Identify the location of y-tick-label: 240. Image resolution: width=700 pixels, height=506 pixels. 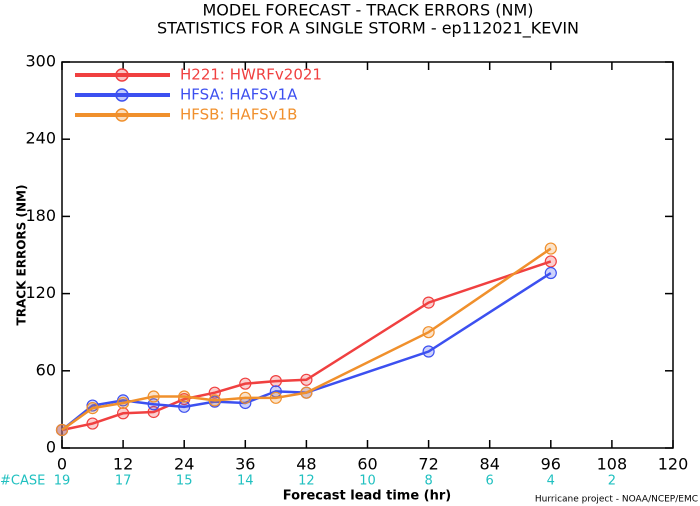
(40, 138).